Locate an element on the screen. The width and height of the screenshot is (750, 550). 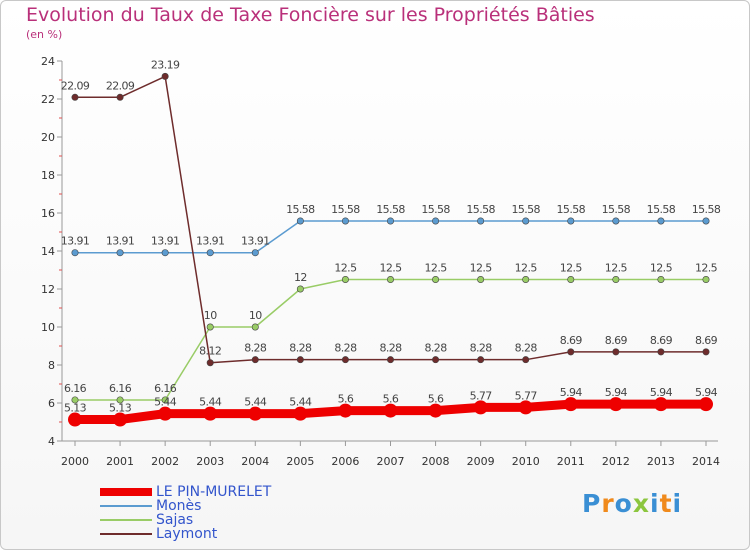
x-tick-label: 2004 is located at coordinates (255, 461).